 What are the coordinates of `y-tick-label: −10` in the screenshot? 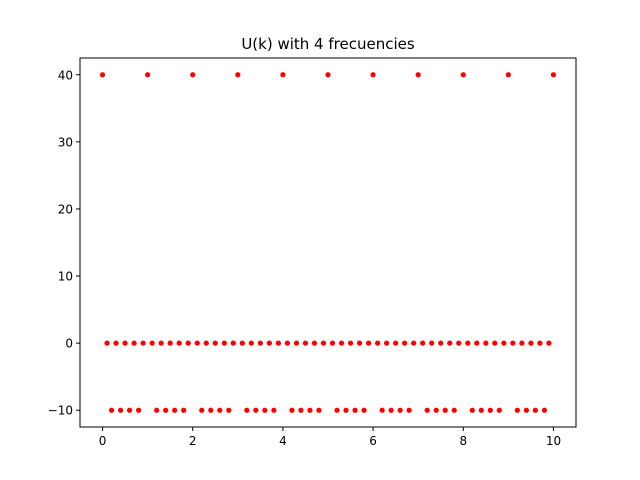 It's located at (60, 411).